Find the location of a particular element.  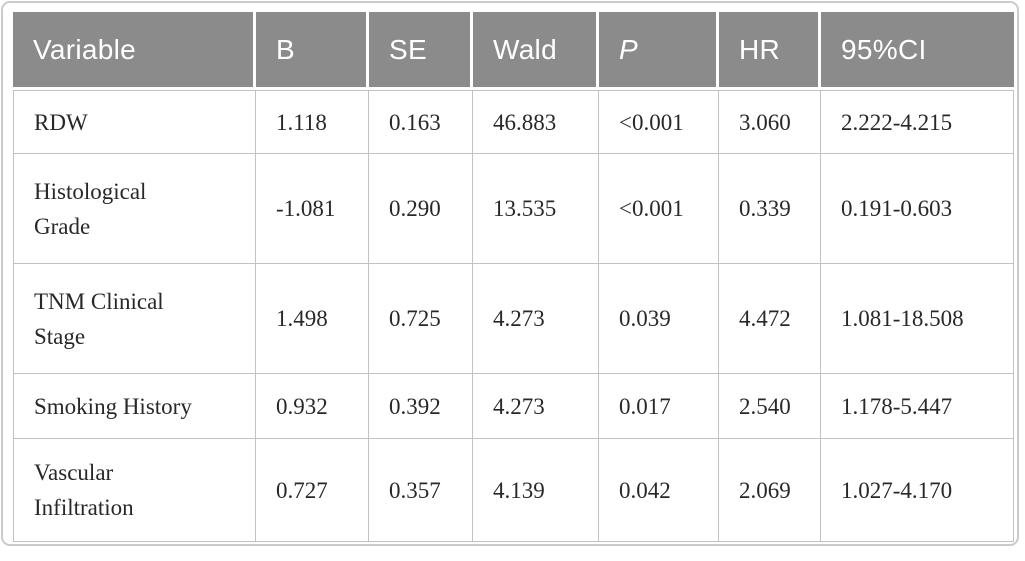

cell-variable: Smoking History is located at coordinates (134, 406).